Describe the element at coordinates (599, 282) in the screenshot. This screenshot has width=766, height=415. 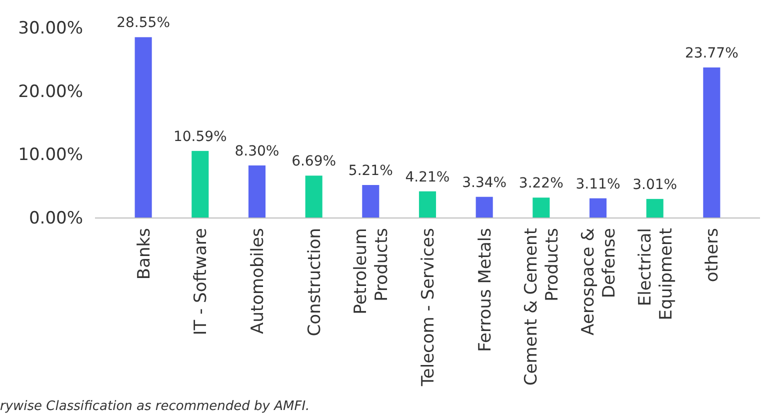
I see `x-tick-label: Aerospace & Defense` at that location.